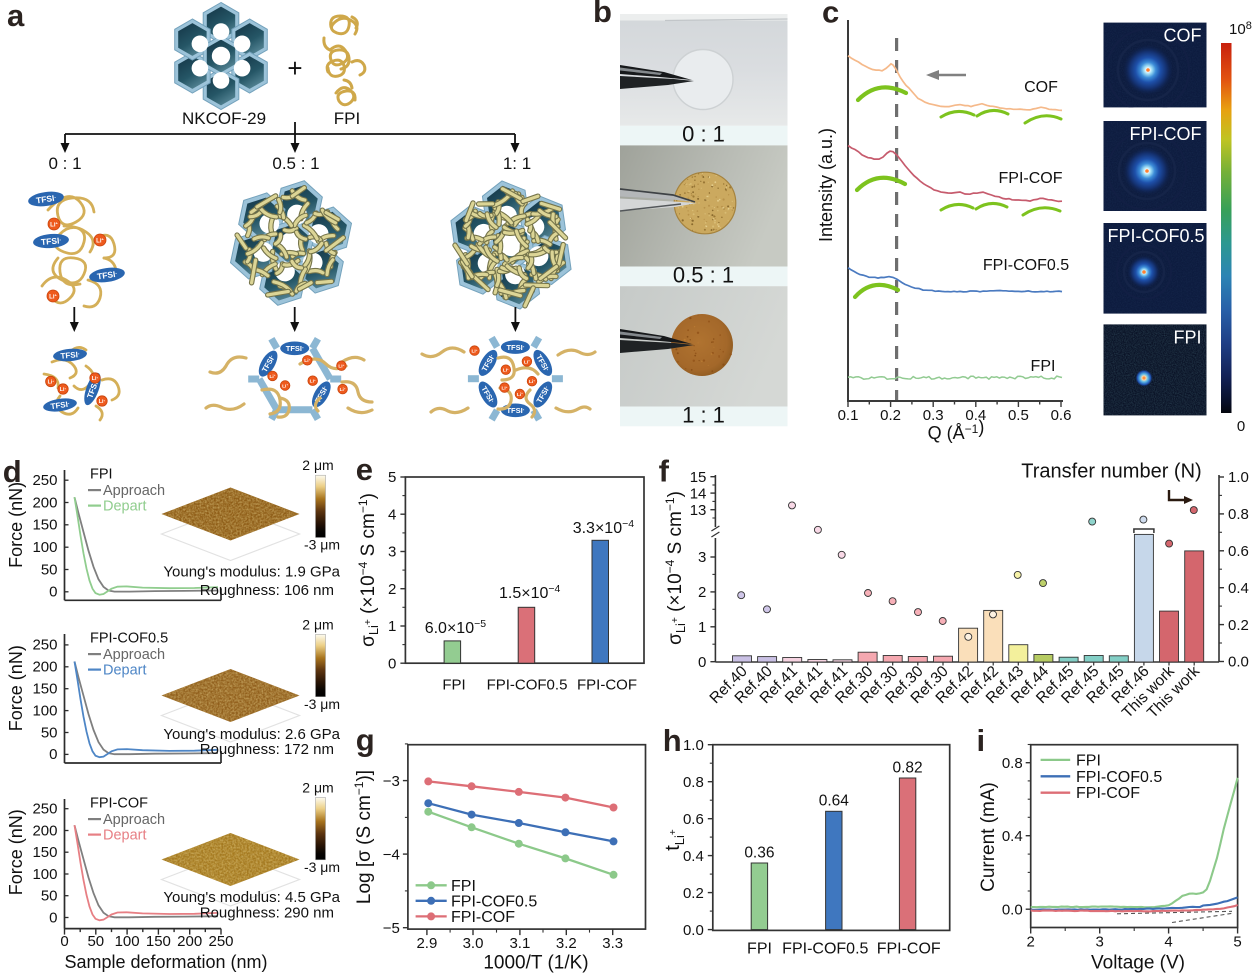 This screenshot has height=976, width=1252. I want to click on svg-text: 3.2, so click(566, 943).